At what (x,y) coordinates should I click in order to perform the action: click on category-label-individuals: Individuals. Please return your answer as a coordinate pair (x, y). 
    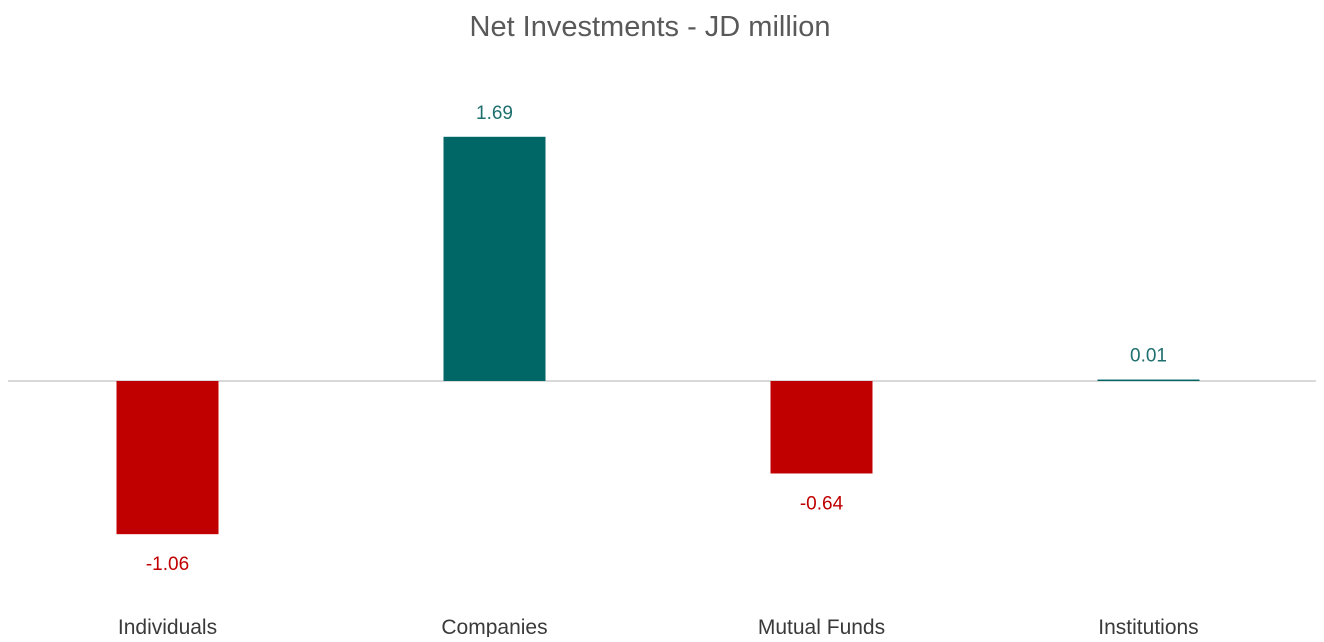
    Looking at the image, I should click on (167, 626).